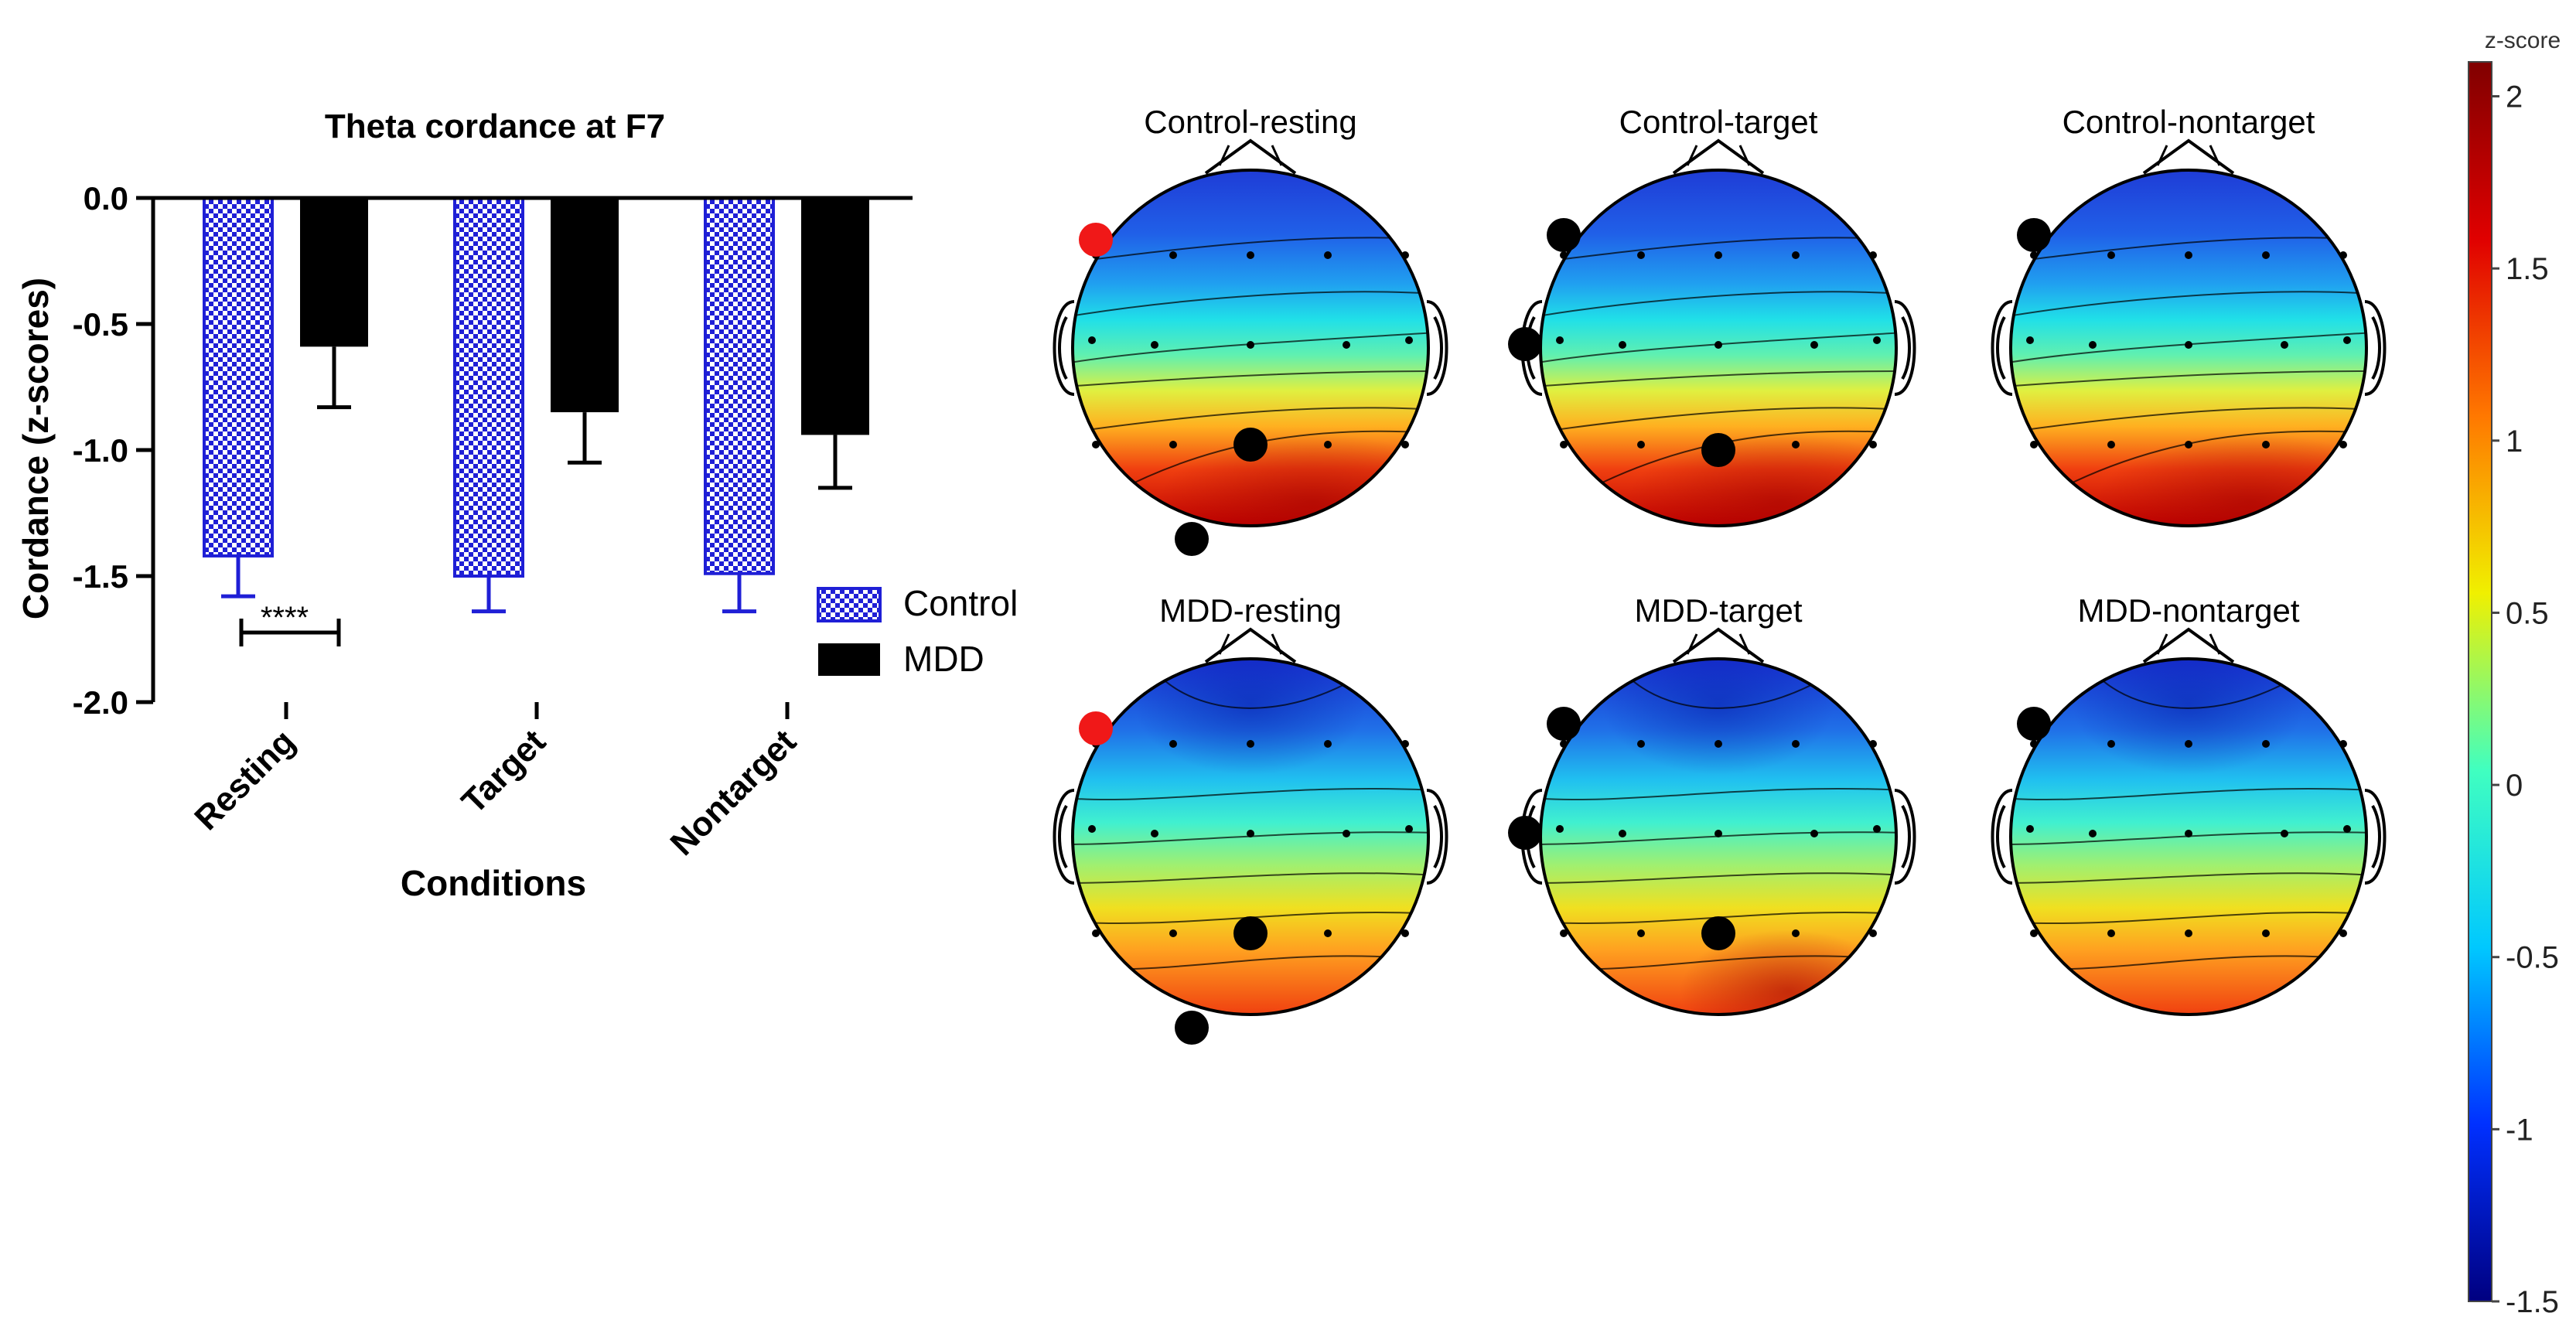 The image size is (2576, 1330). What do you see at coordinates (2514, 786) in the screenshot?
I see `colorbar-tick-label: 0` at bounding box center [2514, 786].